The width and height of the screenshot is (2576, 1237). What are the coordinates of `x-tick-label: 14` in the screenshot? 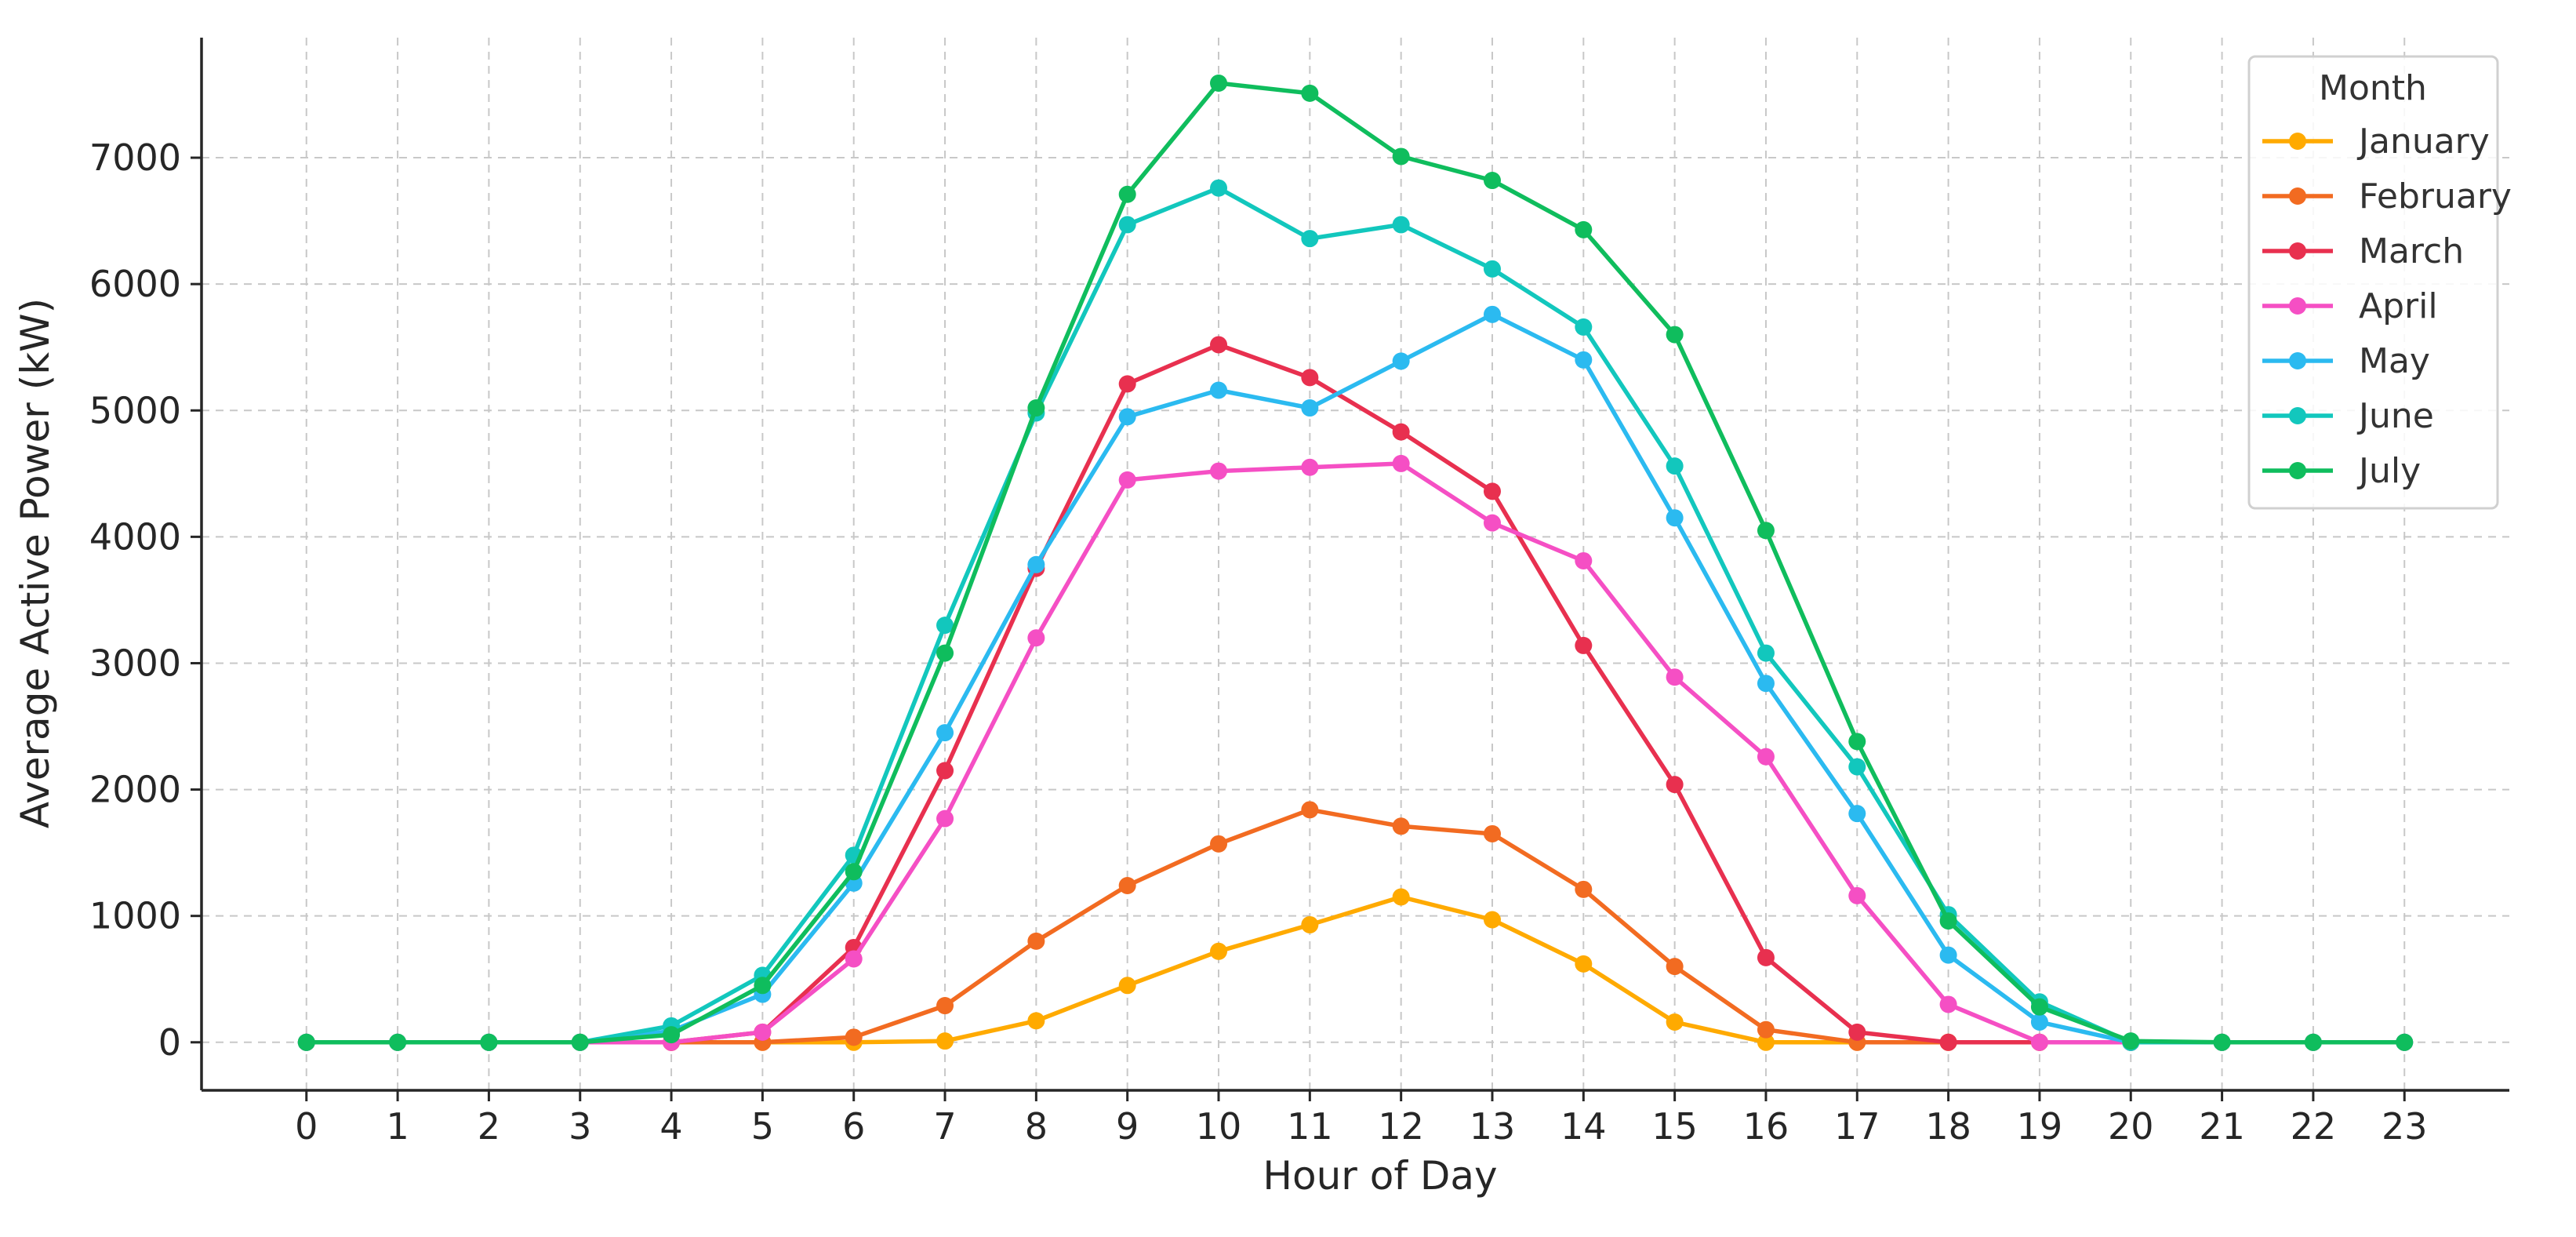 It's located at (1583, 1126).